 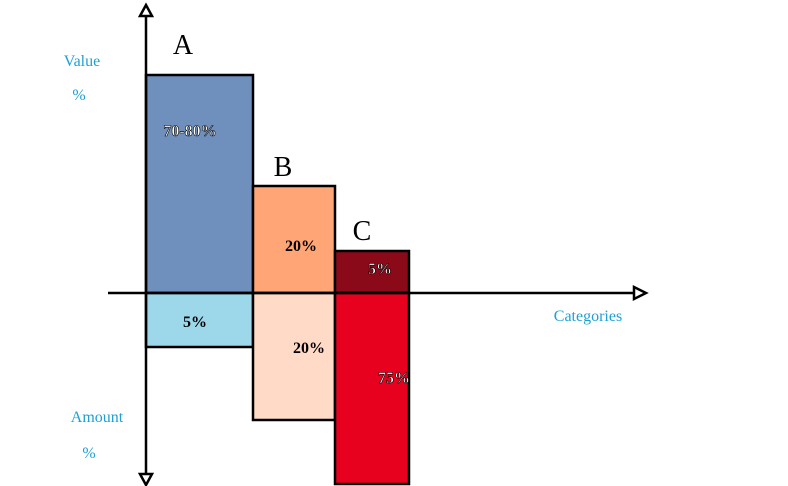 I want to click on category-name: B, so click(x=283, y=167).